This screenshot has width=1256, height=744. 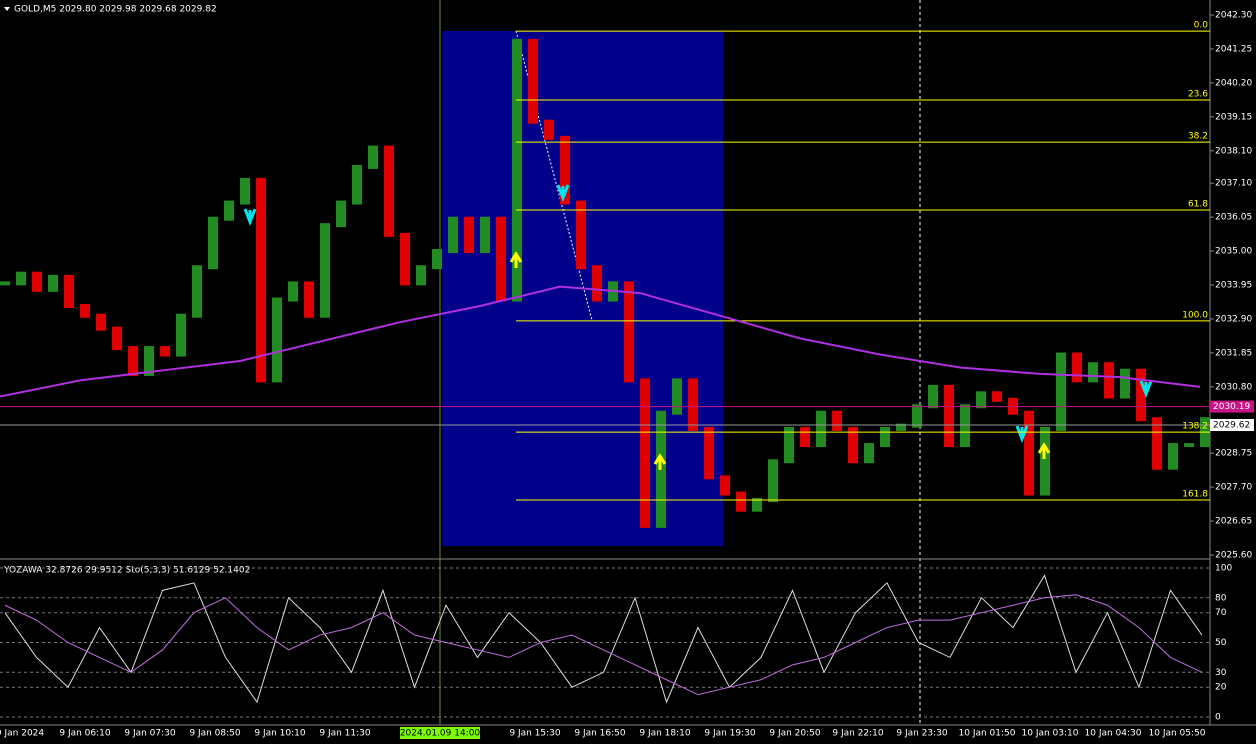 What do you see at coordinates (600, 734) in the screenshot?
I see `time-label: 9 Jan 16:50` at bounding box center [600, 734].